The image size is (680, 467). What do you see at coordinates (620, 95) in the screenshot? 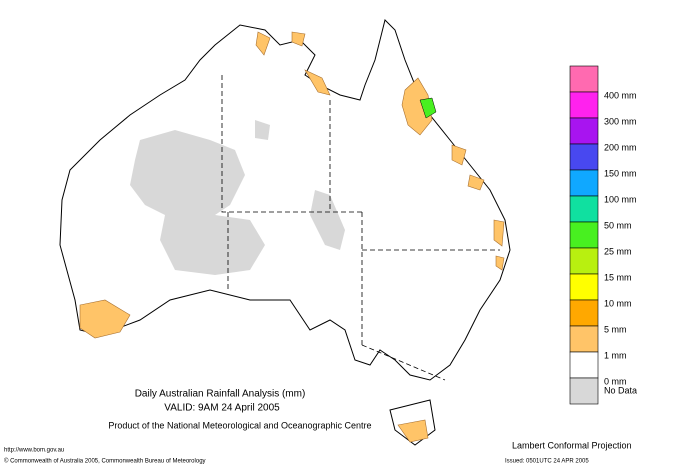
I see `legend-label: 400 mm` at bounding box center [620, 95].